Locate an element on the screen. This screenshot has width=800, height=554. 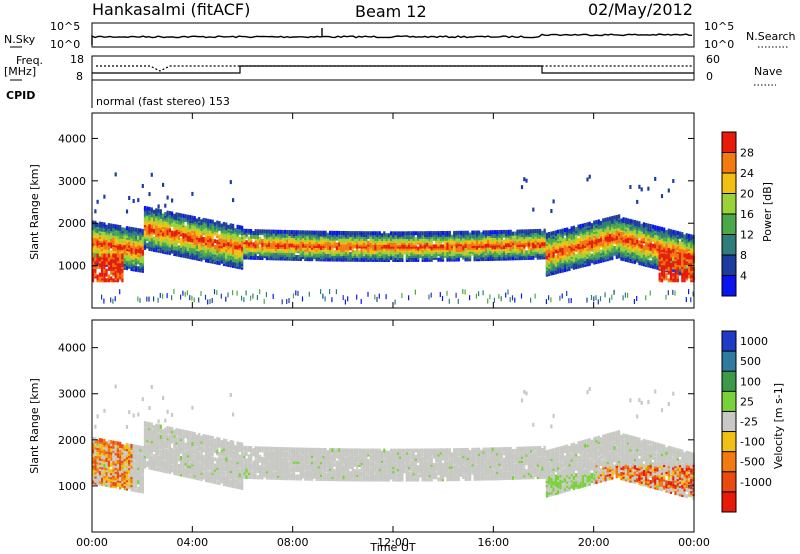
nave-tick-top: 60 is located at coordinates (713, 59).